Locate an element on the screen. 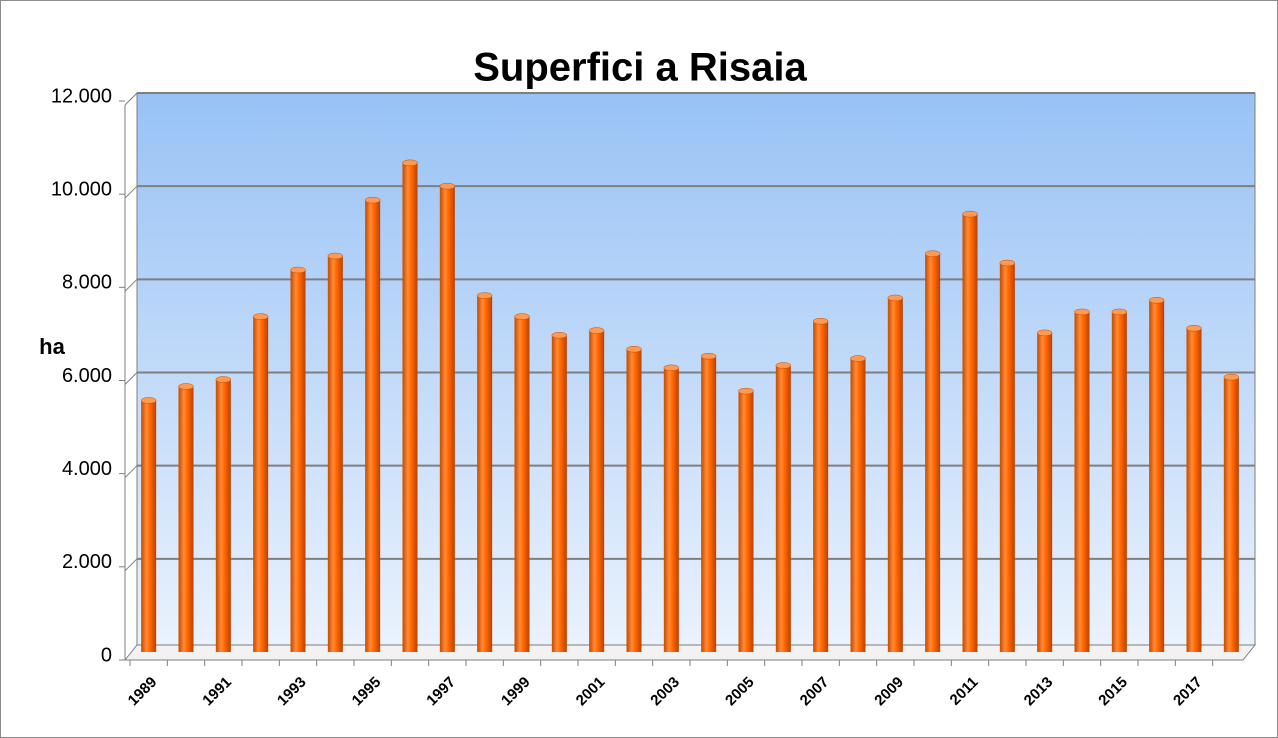 This screenshot has width=1278, height=738. y-tick-label: 10.000 is located at coordinates (81, 189).